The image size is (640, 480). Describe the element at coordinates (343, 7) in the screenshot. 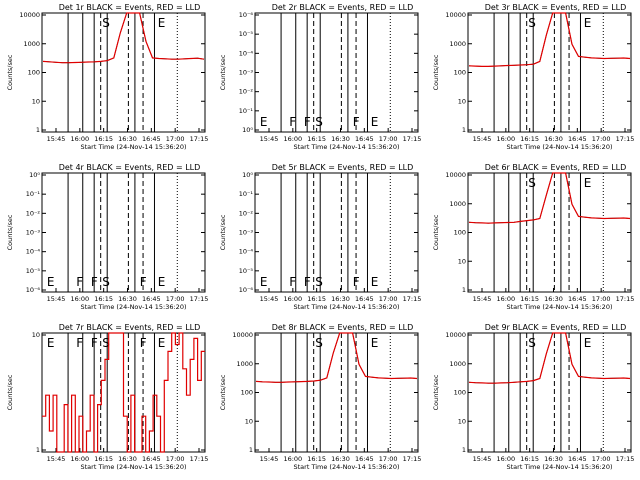

I see `panel-title: Det 2r BLACK = Events, RED = LLD` at that location.